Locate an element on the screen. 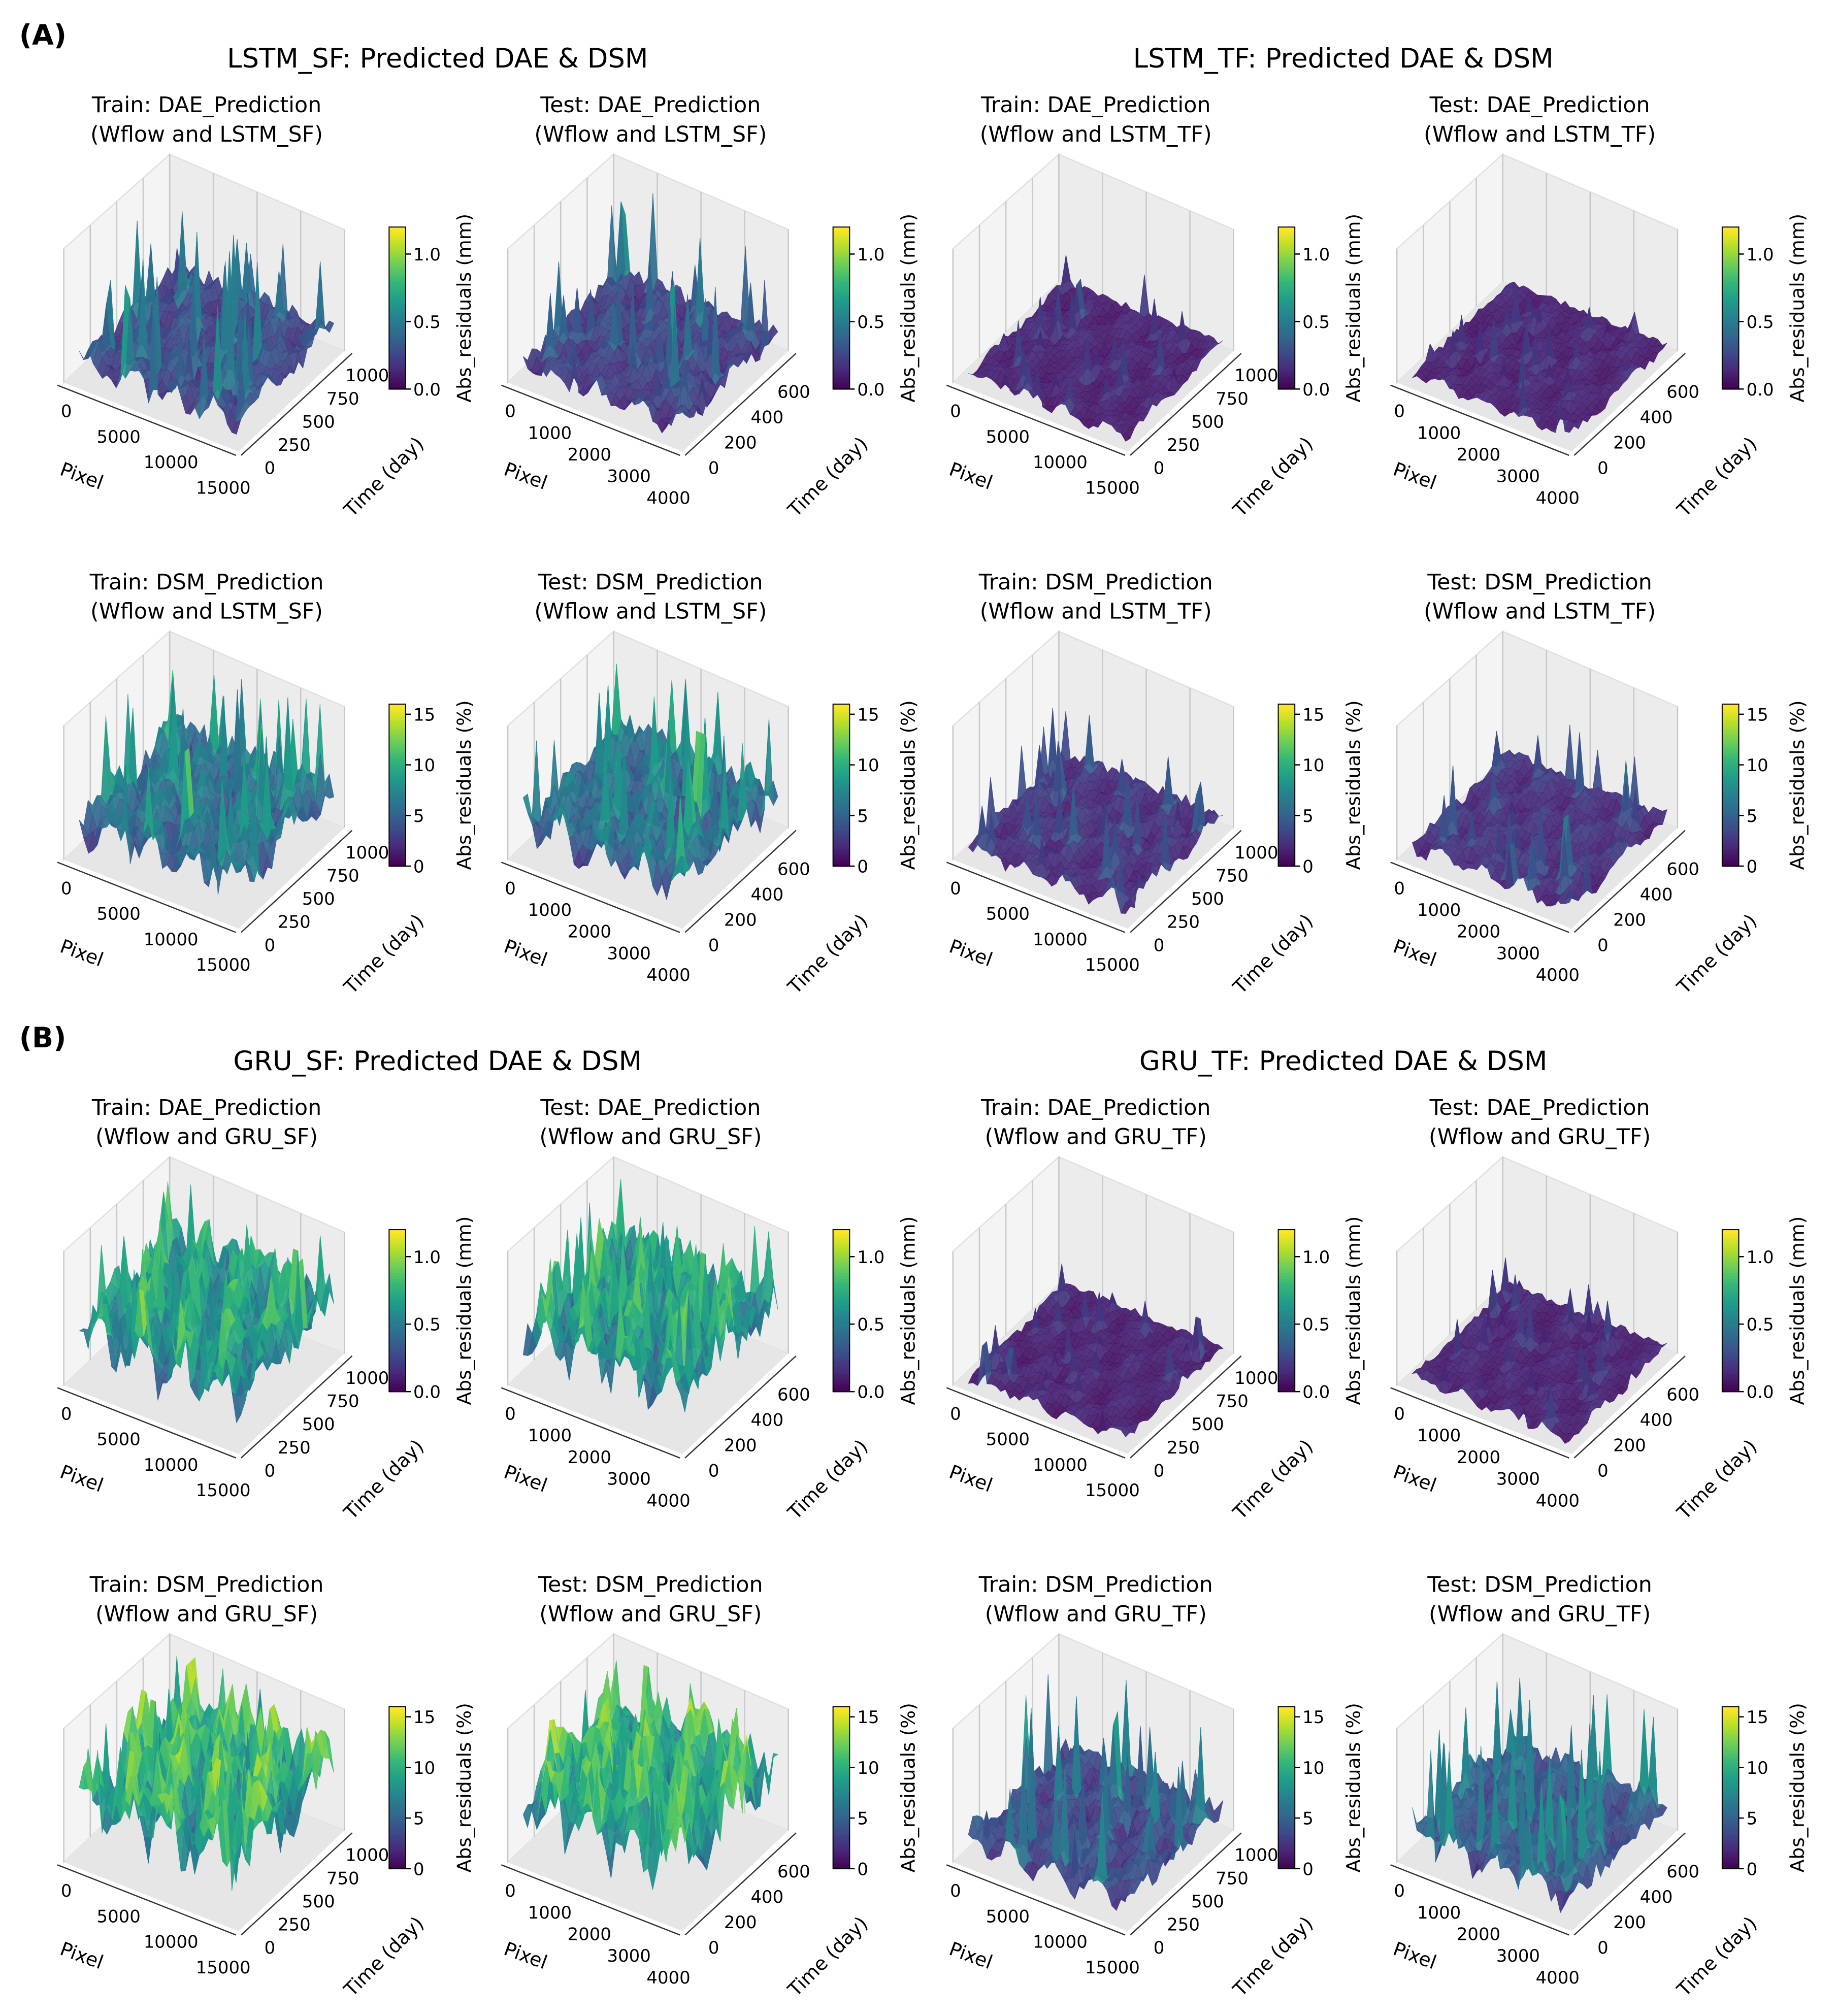  y-tick-label: 500 is located at coordinates (318, 899).